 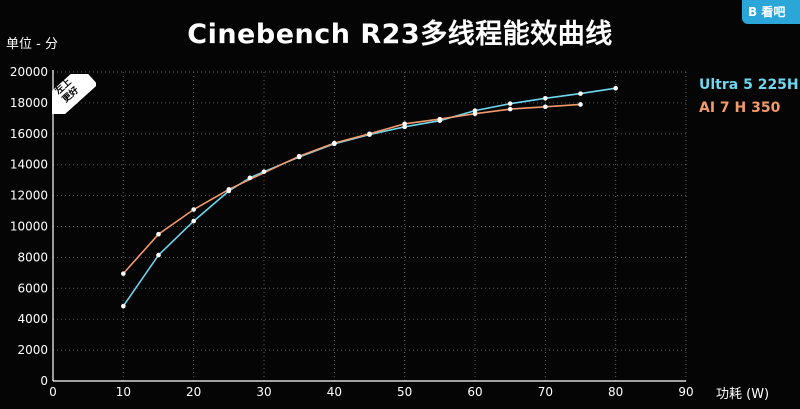 What do you see at coordinates (123, 392) in the screenshot?
I see `x-tick-label: 10` at bounding box center [123, 392].